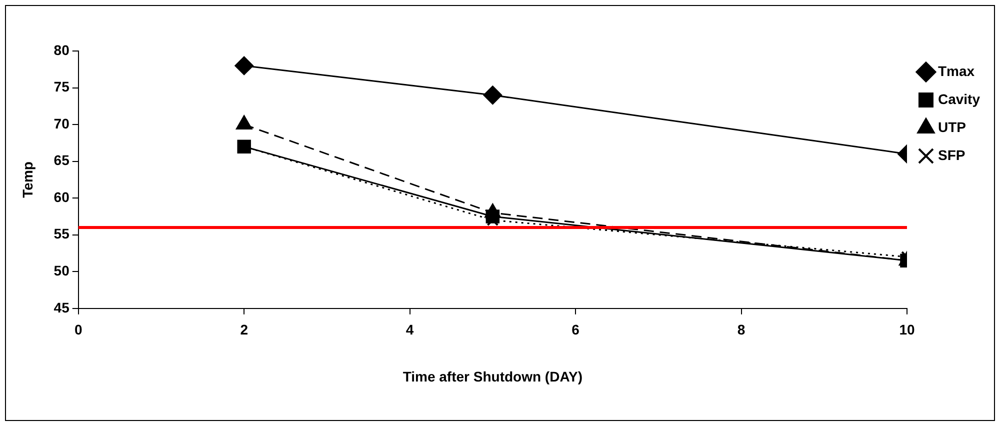  Describe the element at coordinates (62, 234) in the screenshot. I see `y-tick-label: 55` at that location.